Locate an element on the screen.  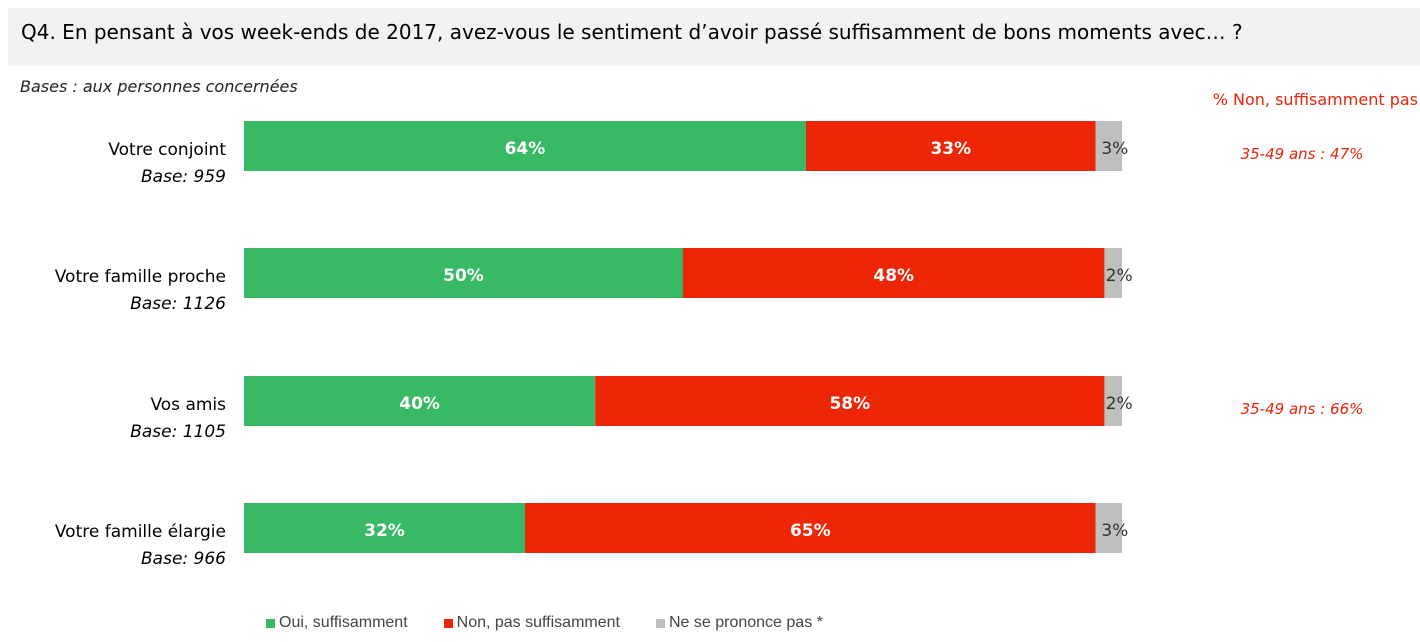
side-column-title: % Non, suffisamment pas is located at coordinates (1315, 99).